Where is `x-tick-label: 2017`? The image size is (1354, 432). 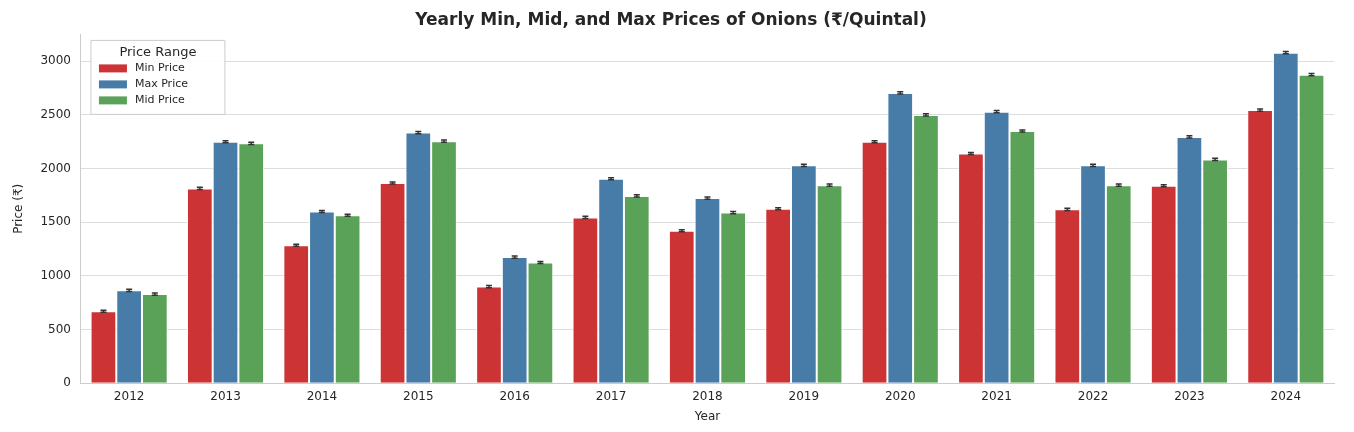
x-tick-label: 2017 is located at coordinates (611, 395).